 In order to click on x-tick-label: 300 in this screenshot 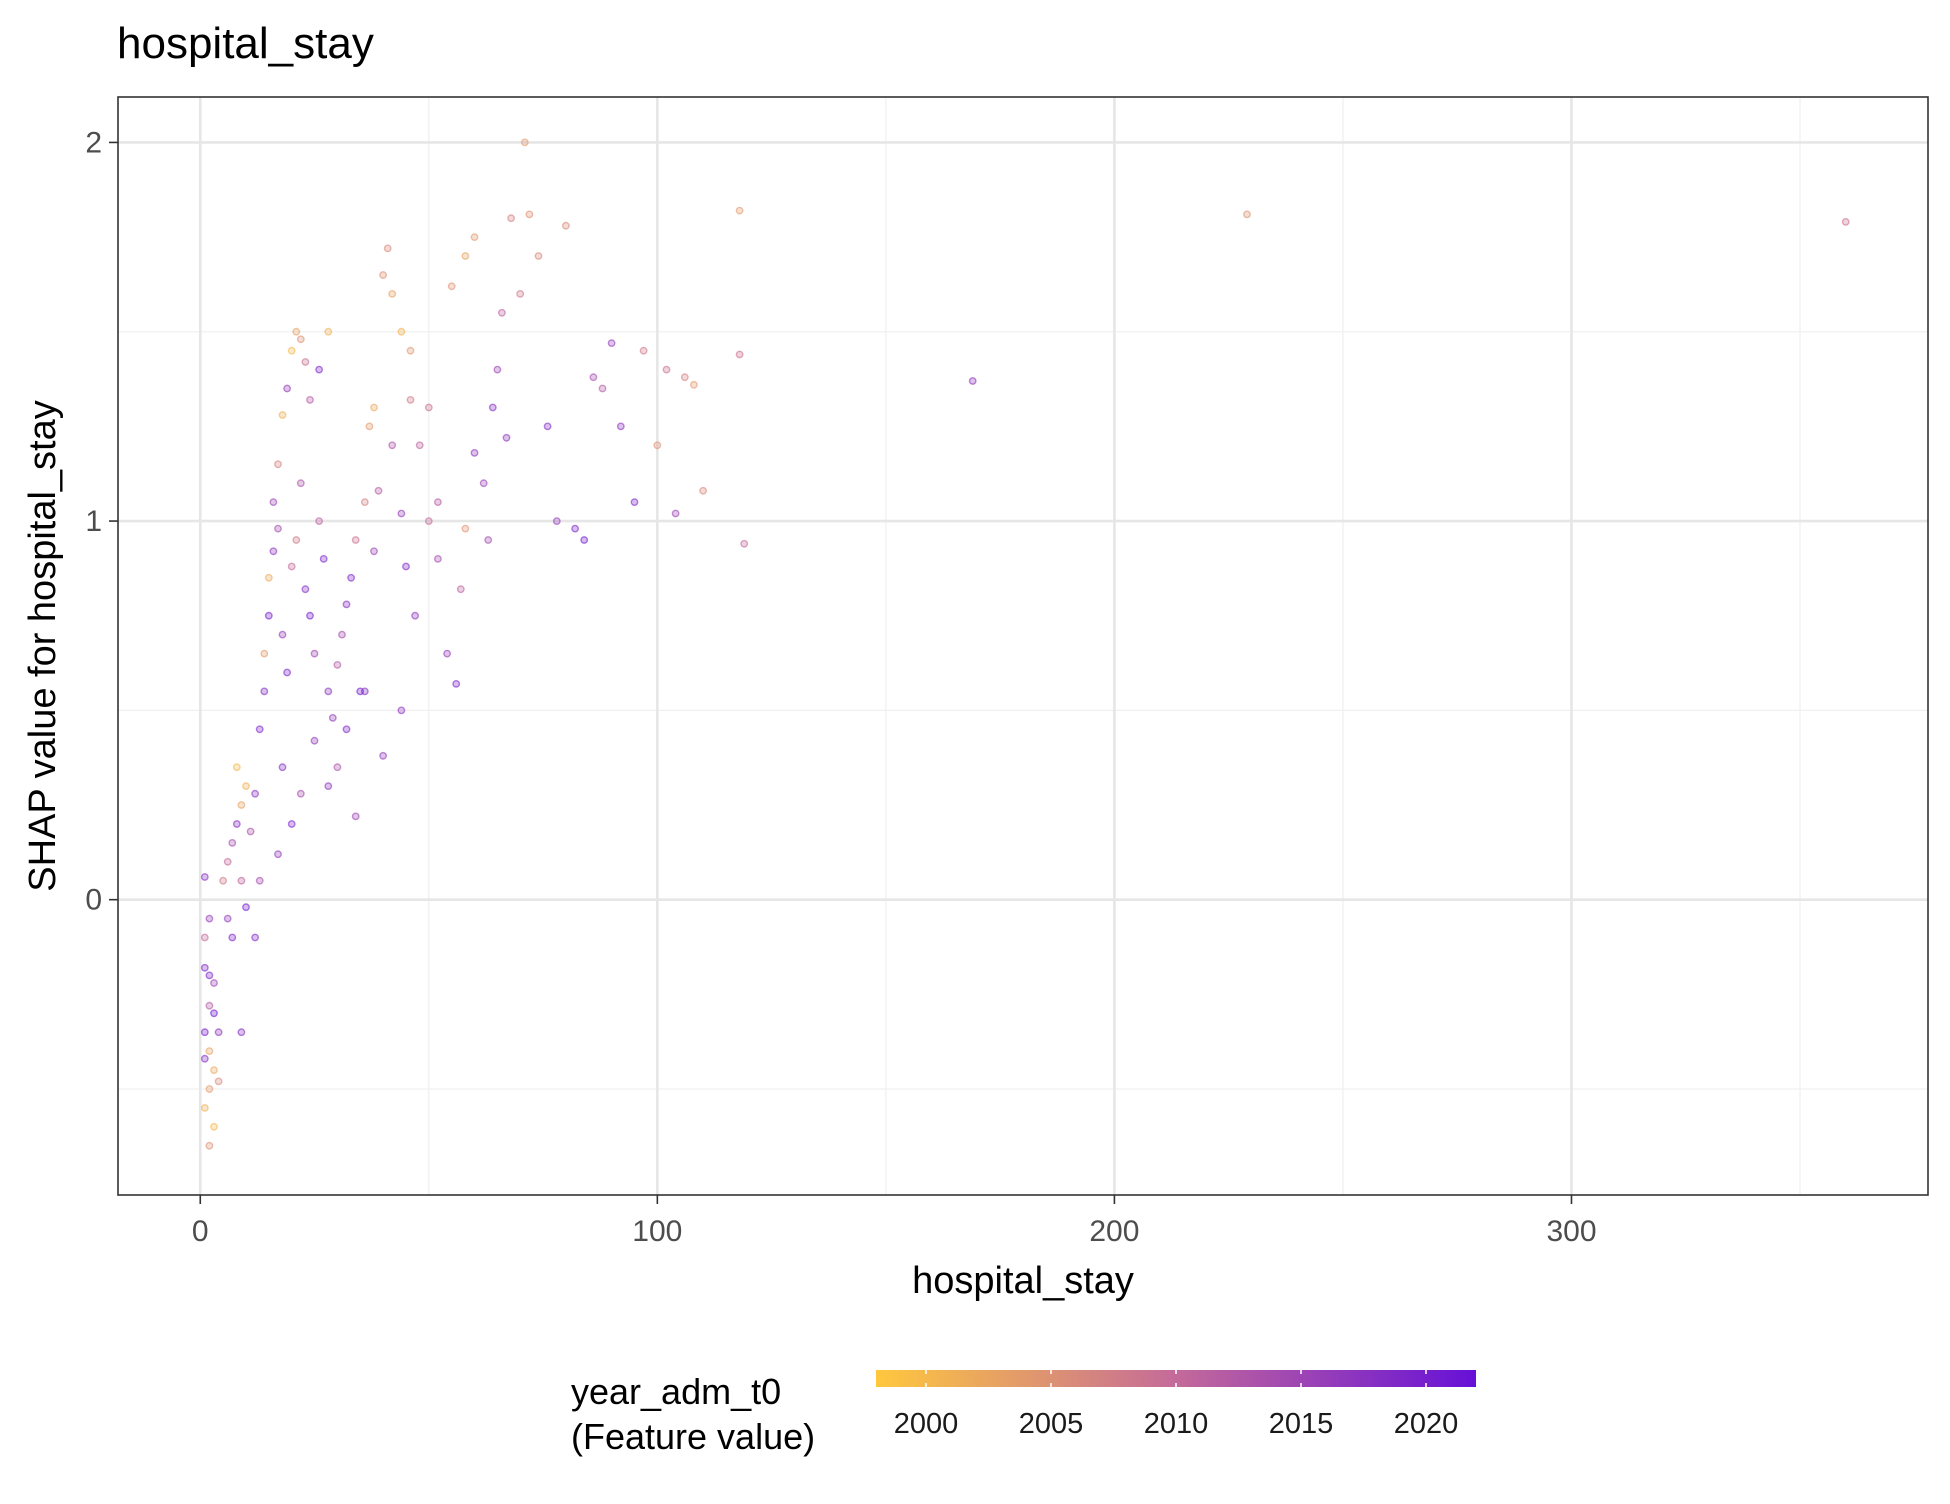, I will do `click(1571, 1231)`.